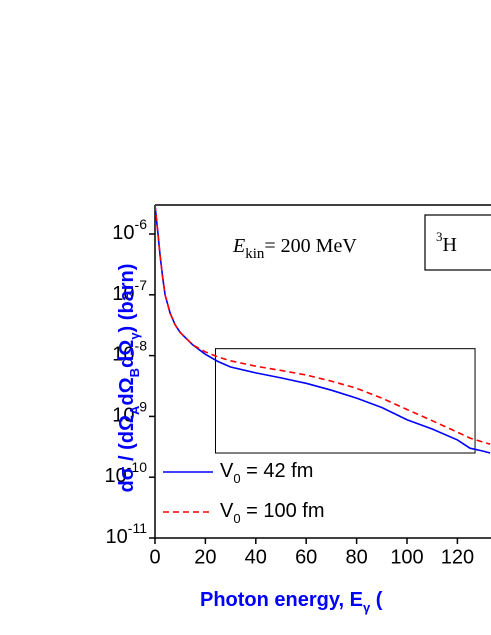 The width and height of the screenshot is (491, 635). What do you see at coordinates (281, 600) in the screenshot?
I see `text-part: Photon energy, E` at bounding box center [281, 600].